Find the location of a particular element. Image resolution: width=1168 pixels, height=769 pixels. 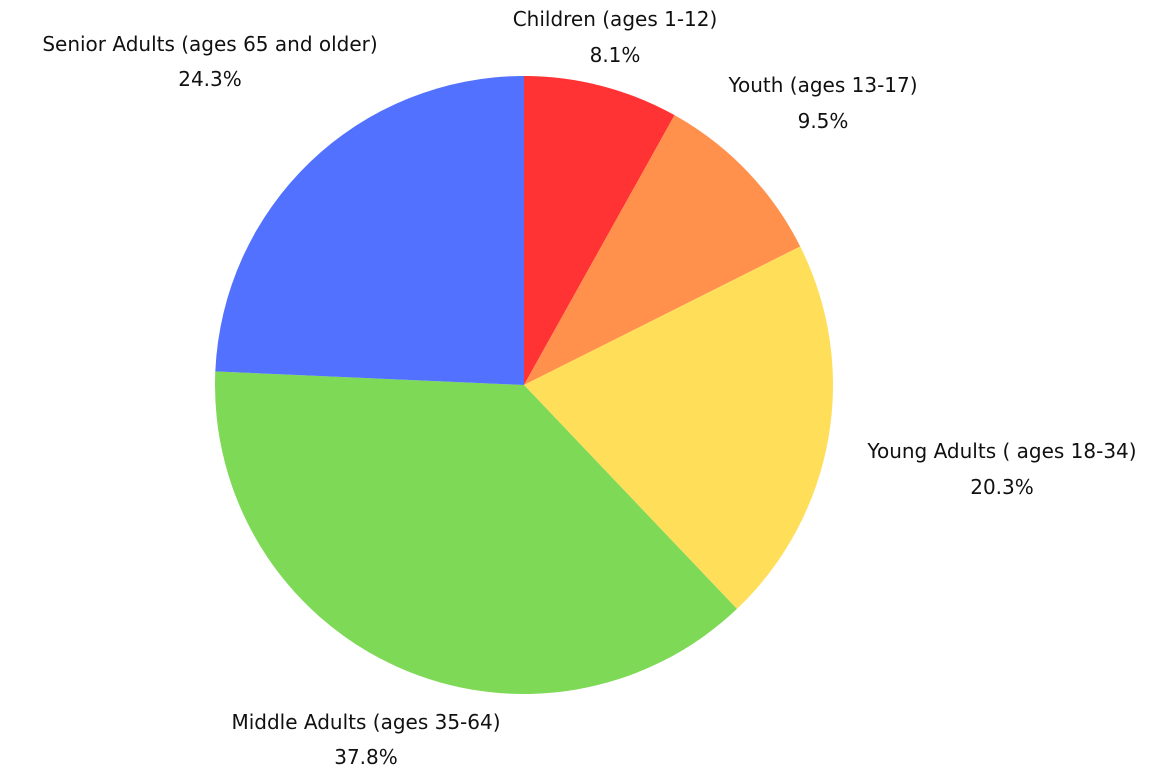

slice-label-0: Children (ages 1-12) is located at coordinates (615, 19).